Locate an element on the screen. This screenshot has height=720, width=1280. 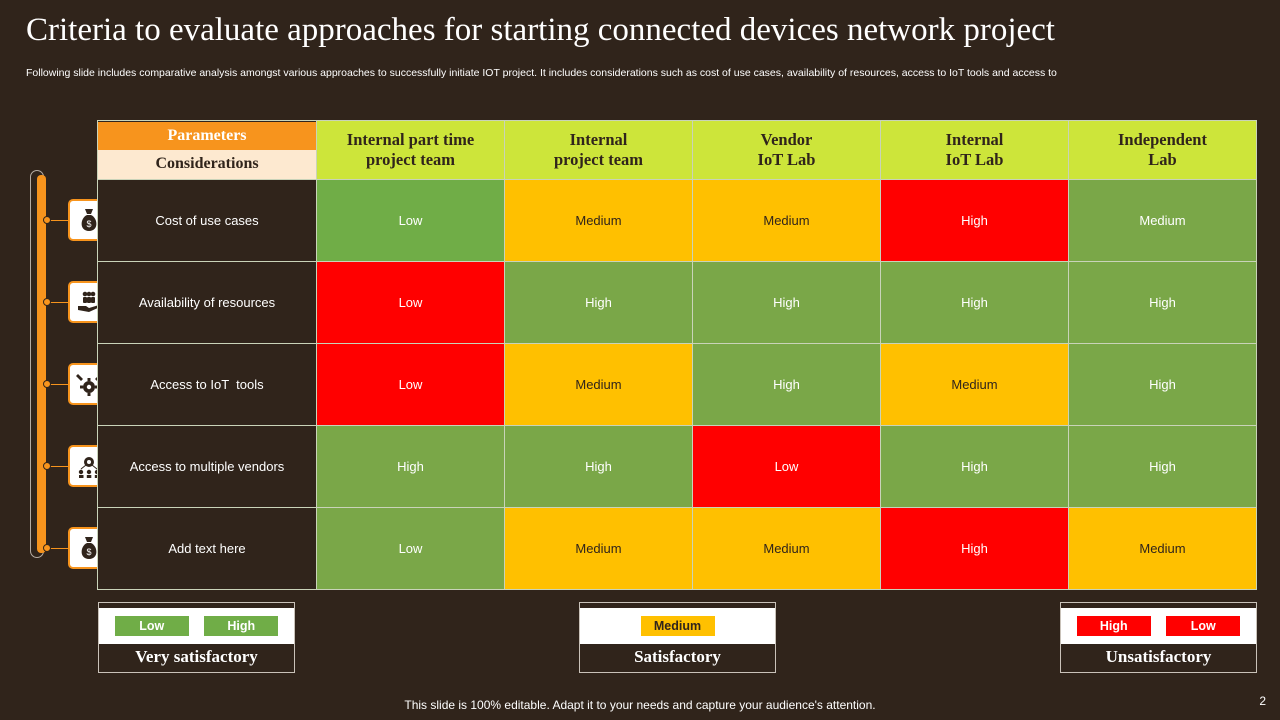
legend-chip: Medium is located at coordinates (677, 626).